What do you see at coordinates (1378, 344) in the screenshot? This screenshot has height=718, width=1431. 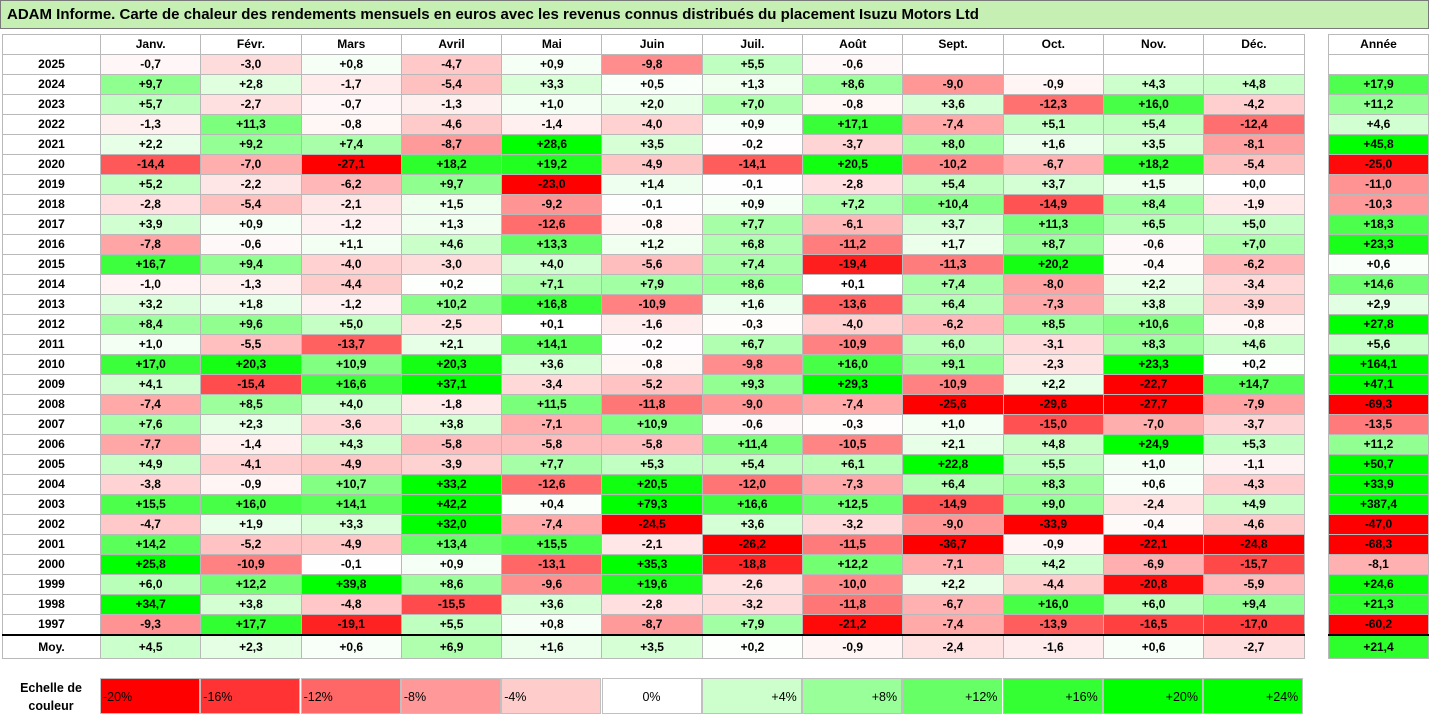 I see `annual-cell: +5,6` at bounding box center [1378, 344].